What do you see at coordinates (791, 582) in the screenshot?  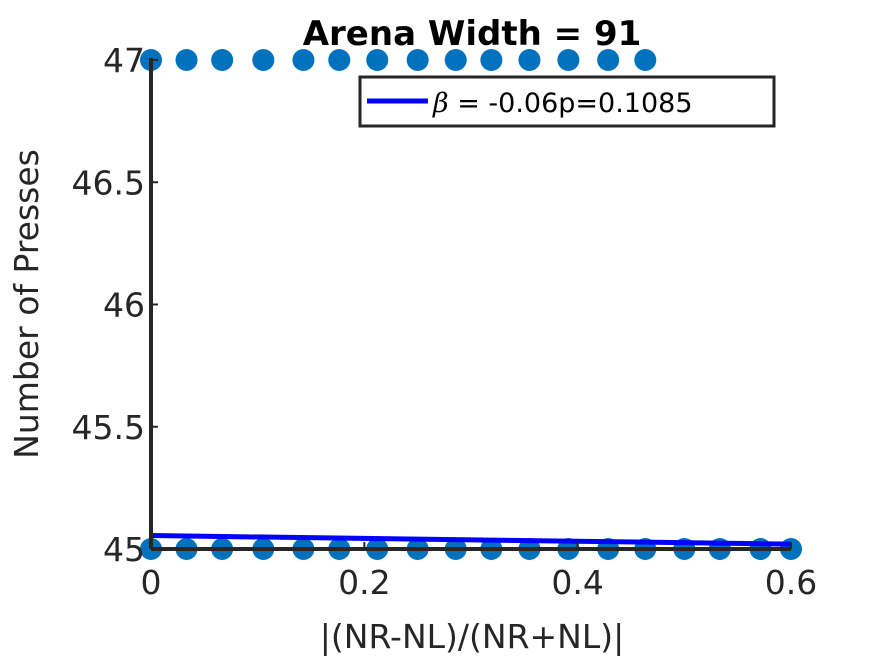 I see `x-tick-label: 0.6` at bounding box center [791, 582].